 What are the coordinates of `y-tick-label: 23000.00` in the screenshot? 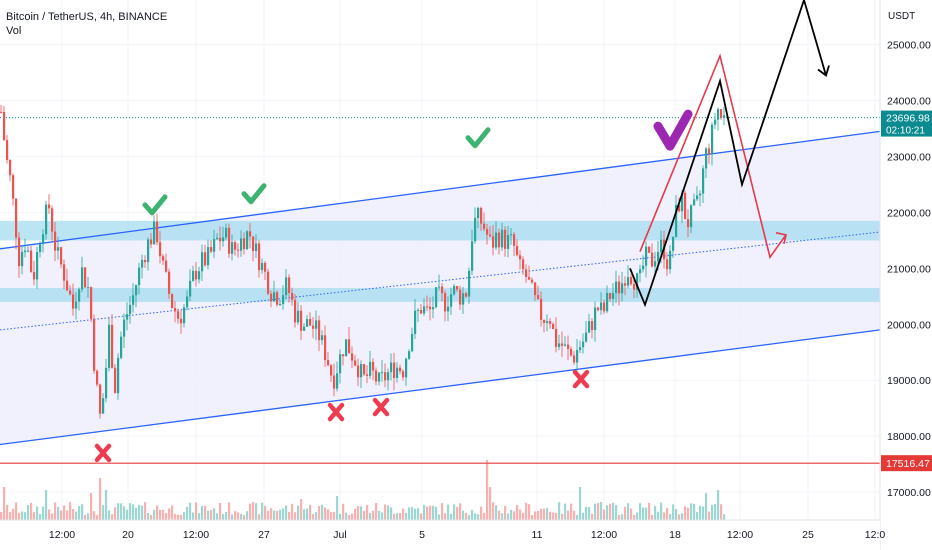 It's located at (909, 158).